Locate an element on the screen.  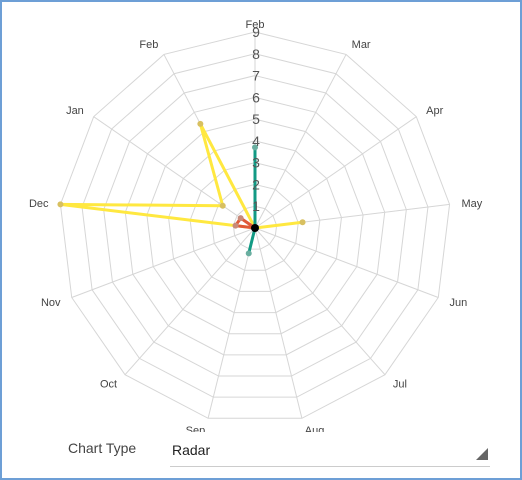
radial-tick-label: 6 is located at coordinates (256, 97).